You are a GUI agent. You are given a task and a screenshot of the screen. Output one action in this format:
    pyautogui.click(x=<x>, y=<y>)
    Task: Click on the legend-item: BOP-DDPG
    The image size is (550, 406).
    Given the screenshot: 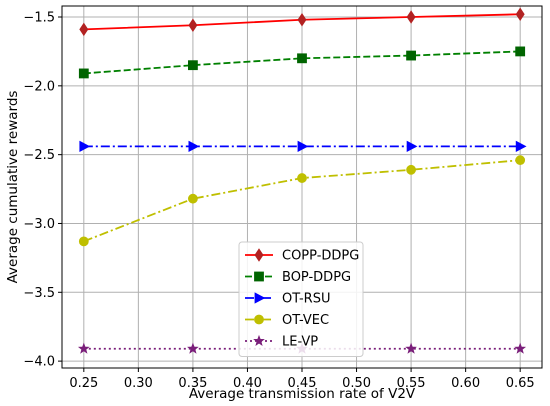 What is the action you would take?
    pyautogui.click(x=298, y=277)
    